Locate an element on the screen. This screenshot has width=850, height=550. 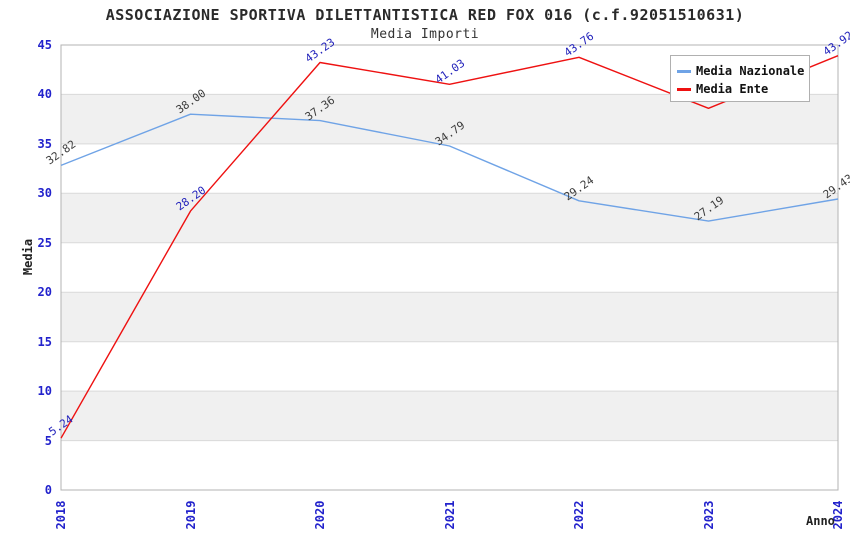
legend-label: Media Nazionale is located at coordinates (750, 71).